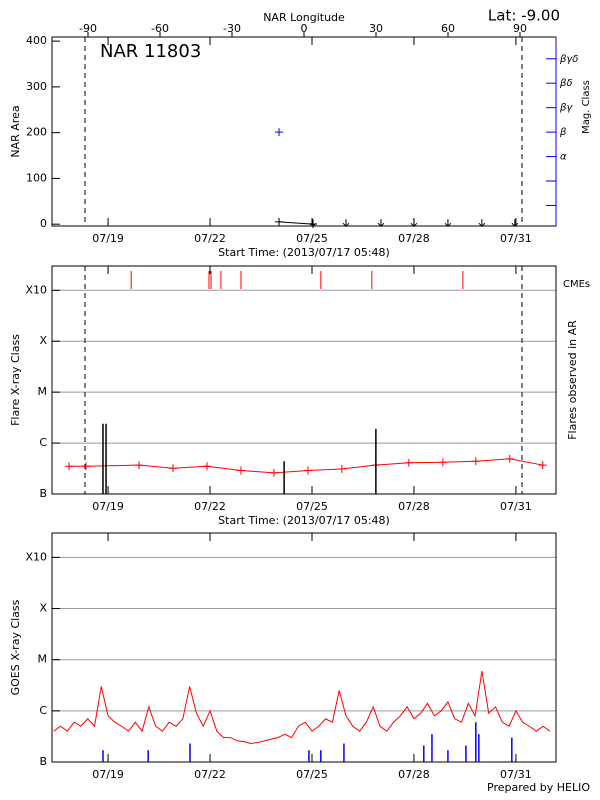 The image size is (600, 800). What do you see at coordinates (563, 132) in the screenshot?
I see `y2-tick-label: β` at bounding box center [563, 132].